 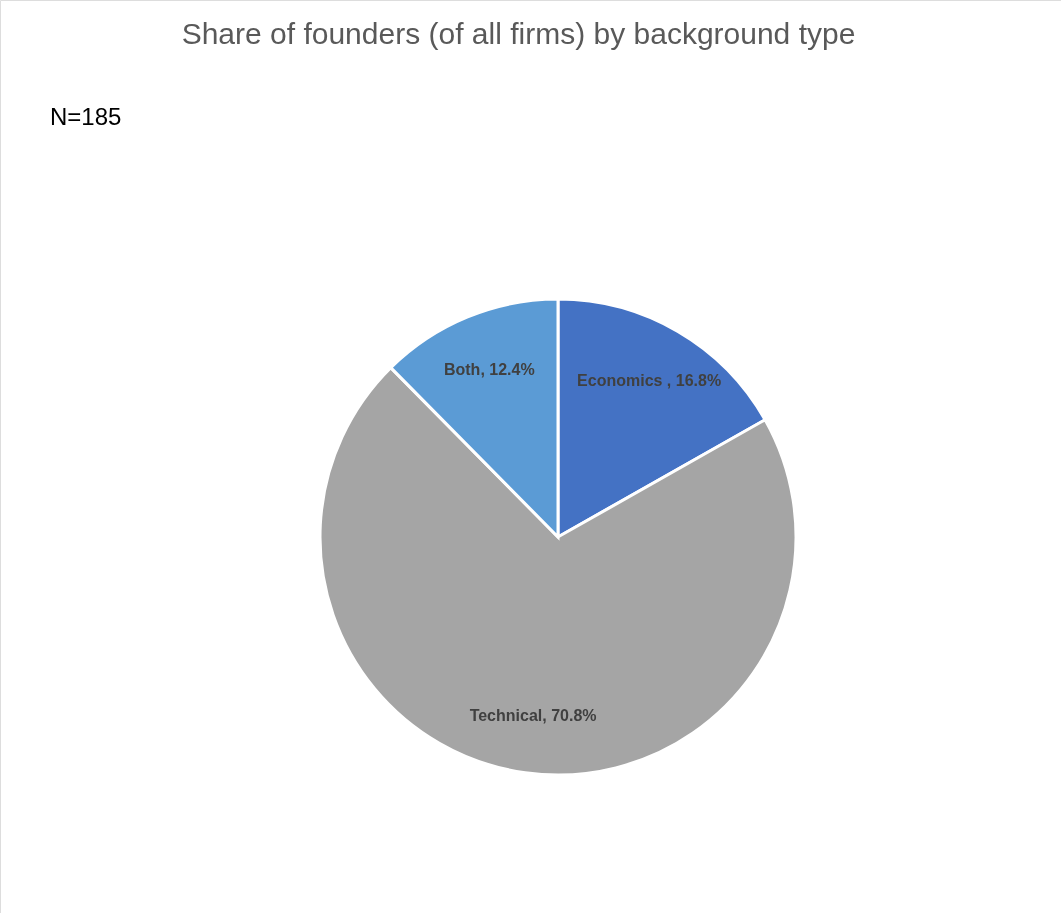 I want to click on slice-label: Both, 12.4%, so click(x=489, y=369).